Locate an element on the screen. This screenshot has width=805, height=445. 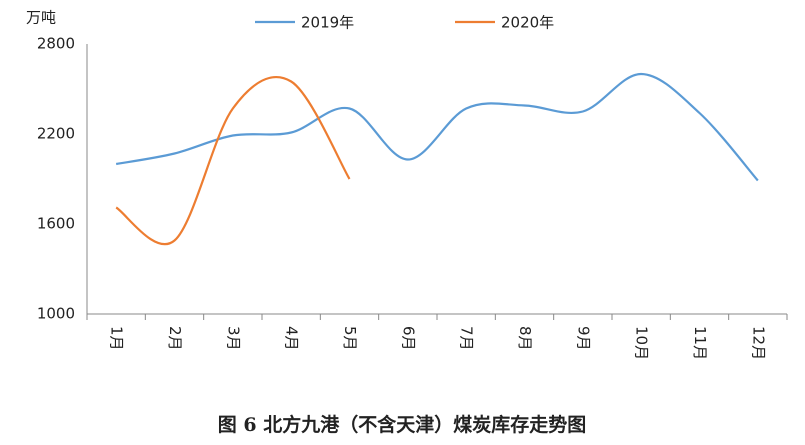
x-tick-label: 1月 is located at coordinates (117, 338).